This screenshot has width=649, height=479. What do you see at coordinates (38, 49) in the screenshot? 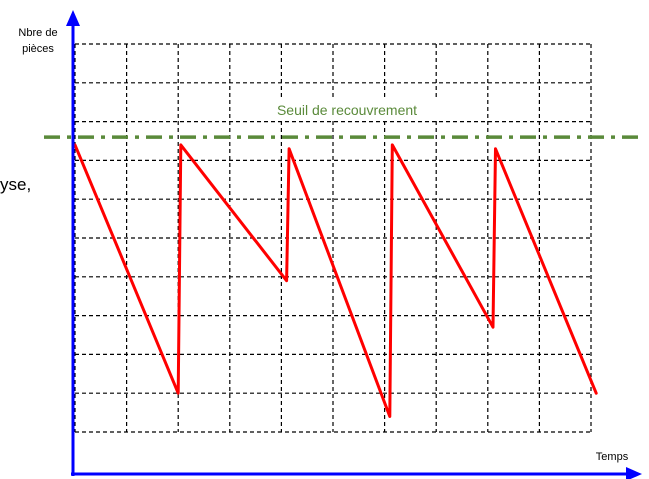
I see `y-axis-label-line-2: pièces` at bounding box center [38, 49].